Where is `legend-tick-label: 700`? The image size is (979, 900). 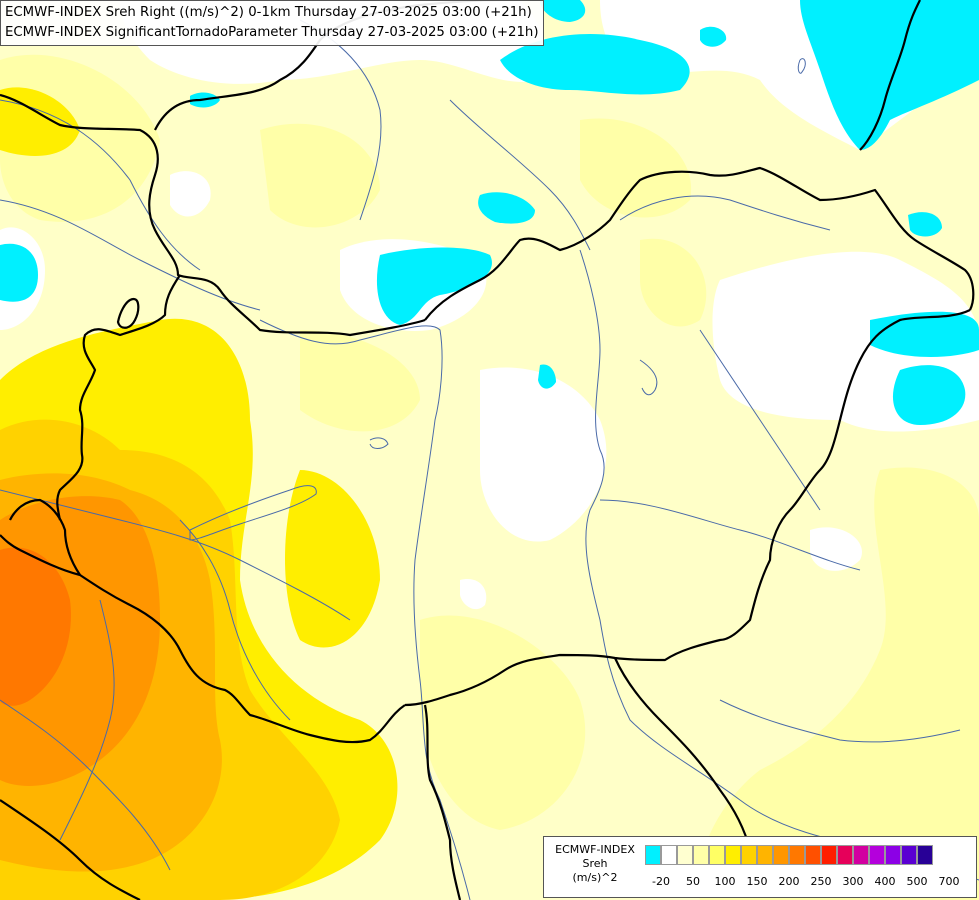 legend-tick-label: 700 is located at coordinates (949, 881).